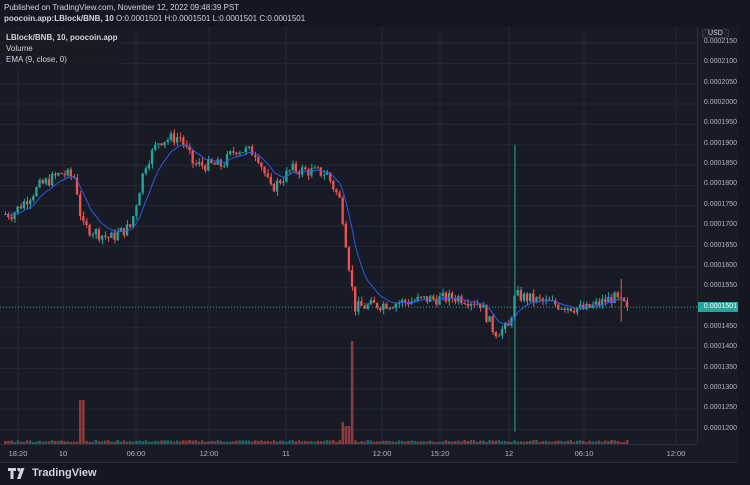  What do you see at coordinates (19, 48) in the screenshot?
I see `legend-volume: Volume` at bounding box center [19, 48].